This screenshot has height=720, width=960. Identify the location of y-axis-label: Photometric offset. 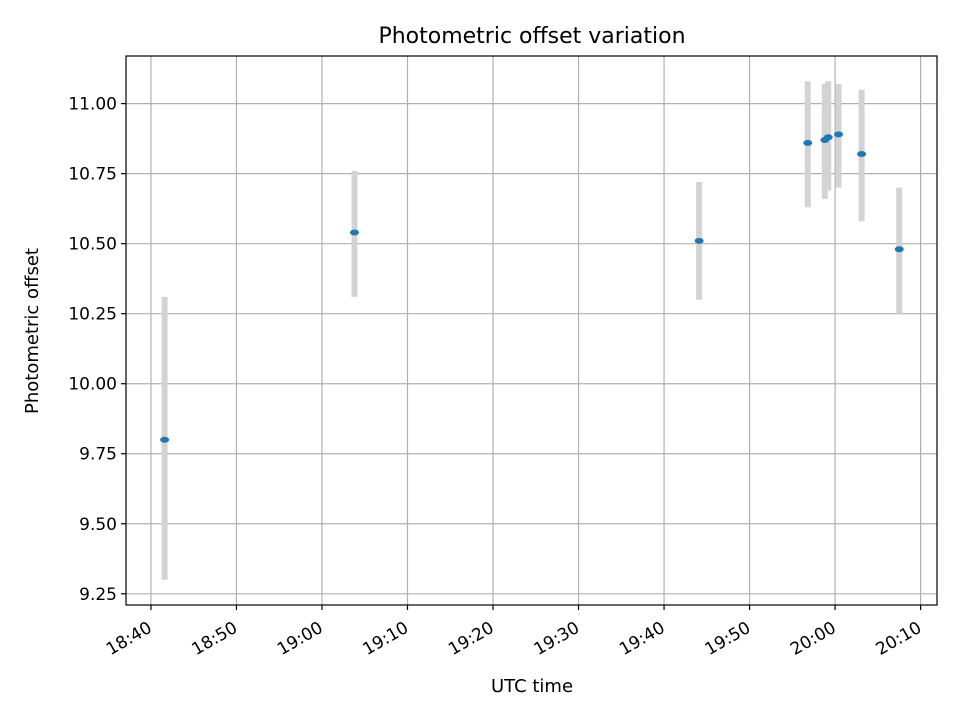
(32, 331).